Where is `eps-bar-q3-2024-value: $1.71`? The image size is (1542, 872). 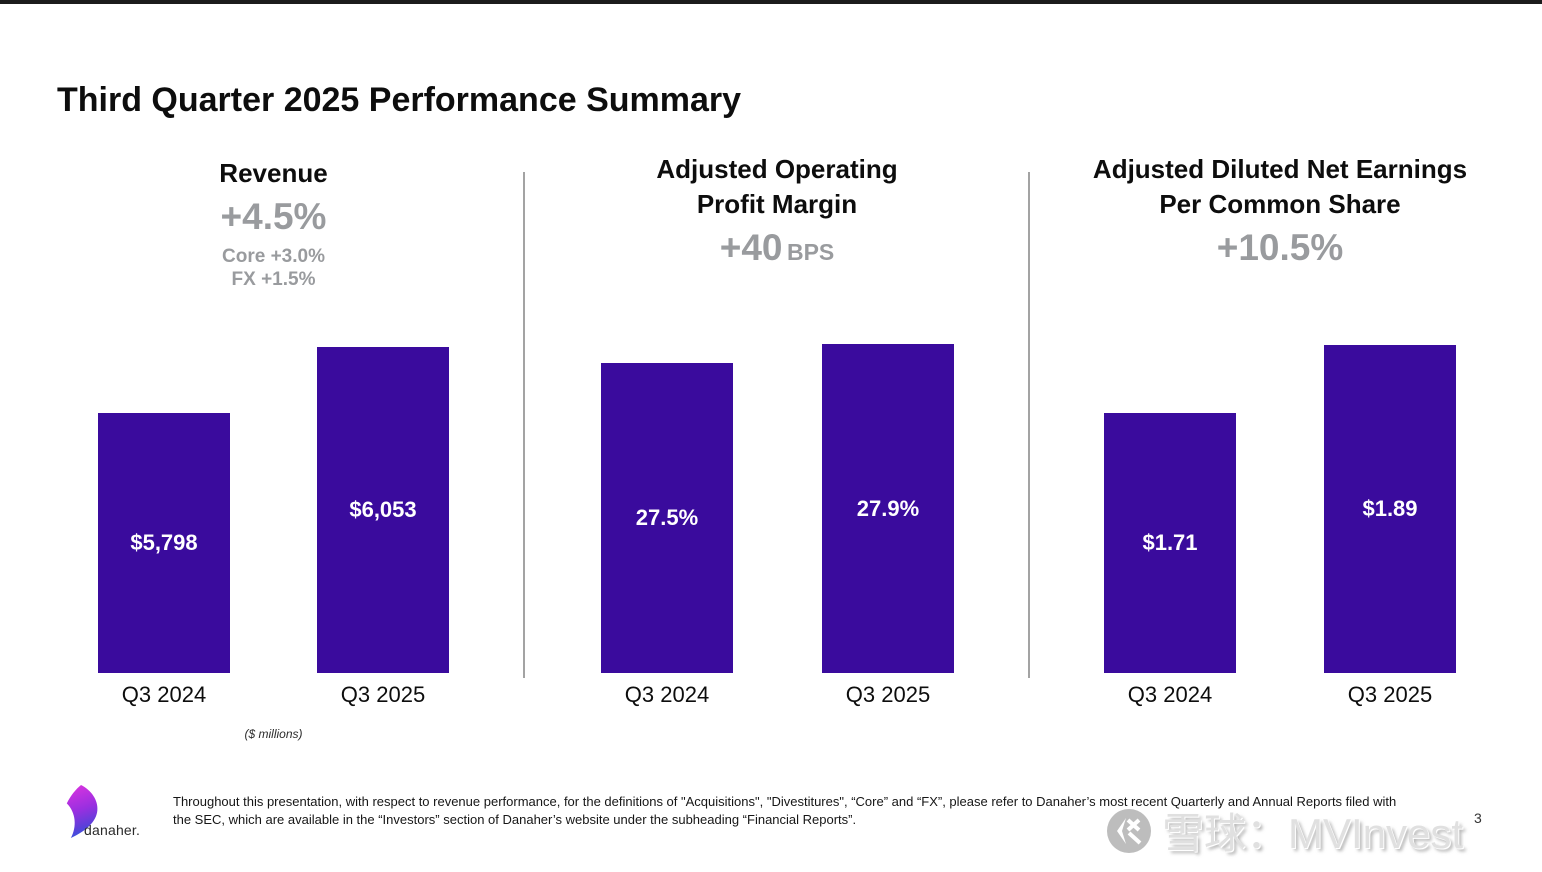 eps-bar-q3-2024-value: $1.71 is located at coordinates (1170, 542).